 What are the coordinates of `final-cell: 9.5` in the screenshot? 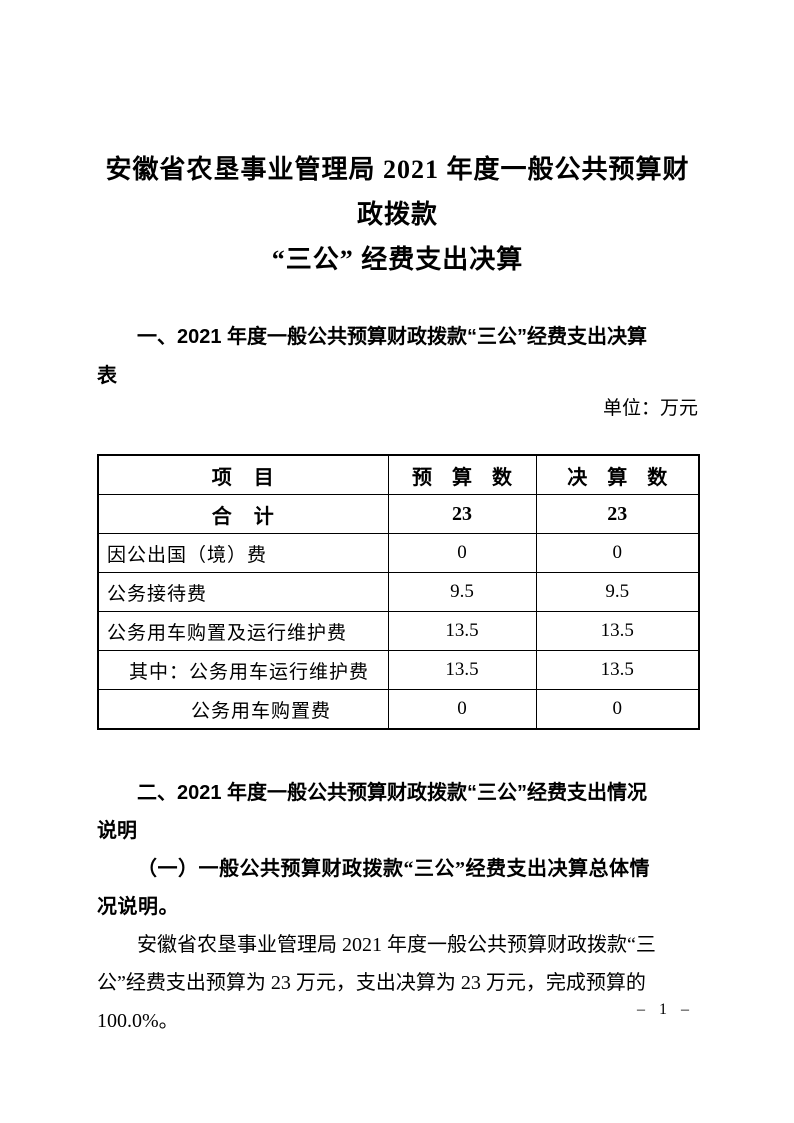 It's located at (617, 592).